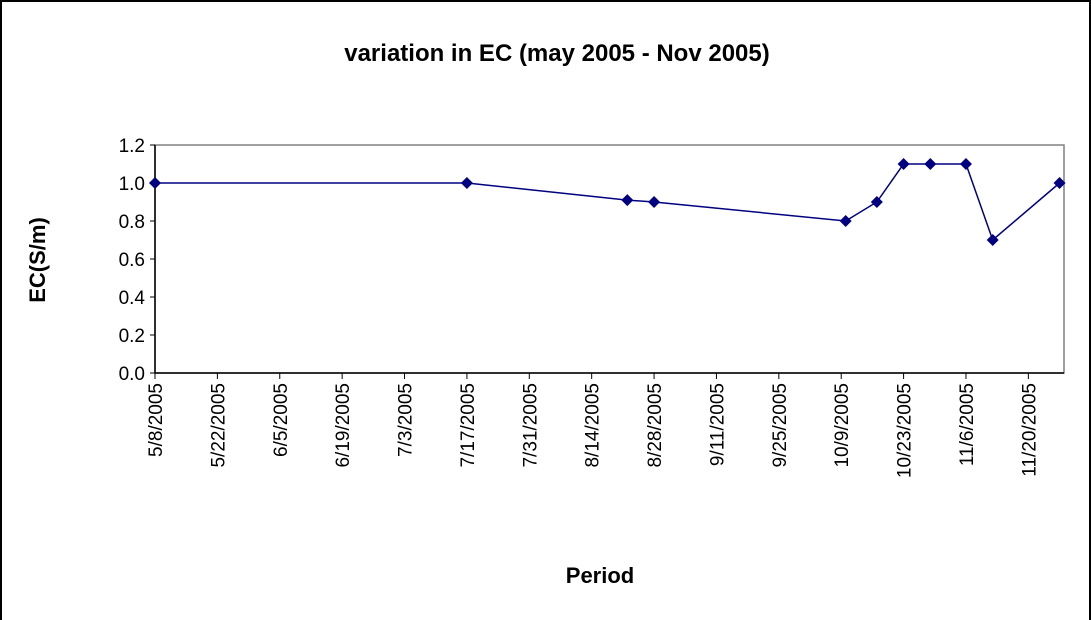 The height and width of the screenshot is (620, 1091). Describe the element at coordinates (717, 424) in the screenshot. I see `x-tick-label: 9/11/2005` at that location.